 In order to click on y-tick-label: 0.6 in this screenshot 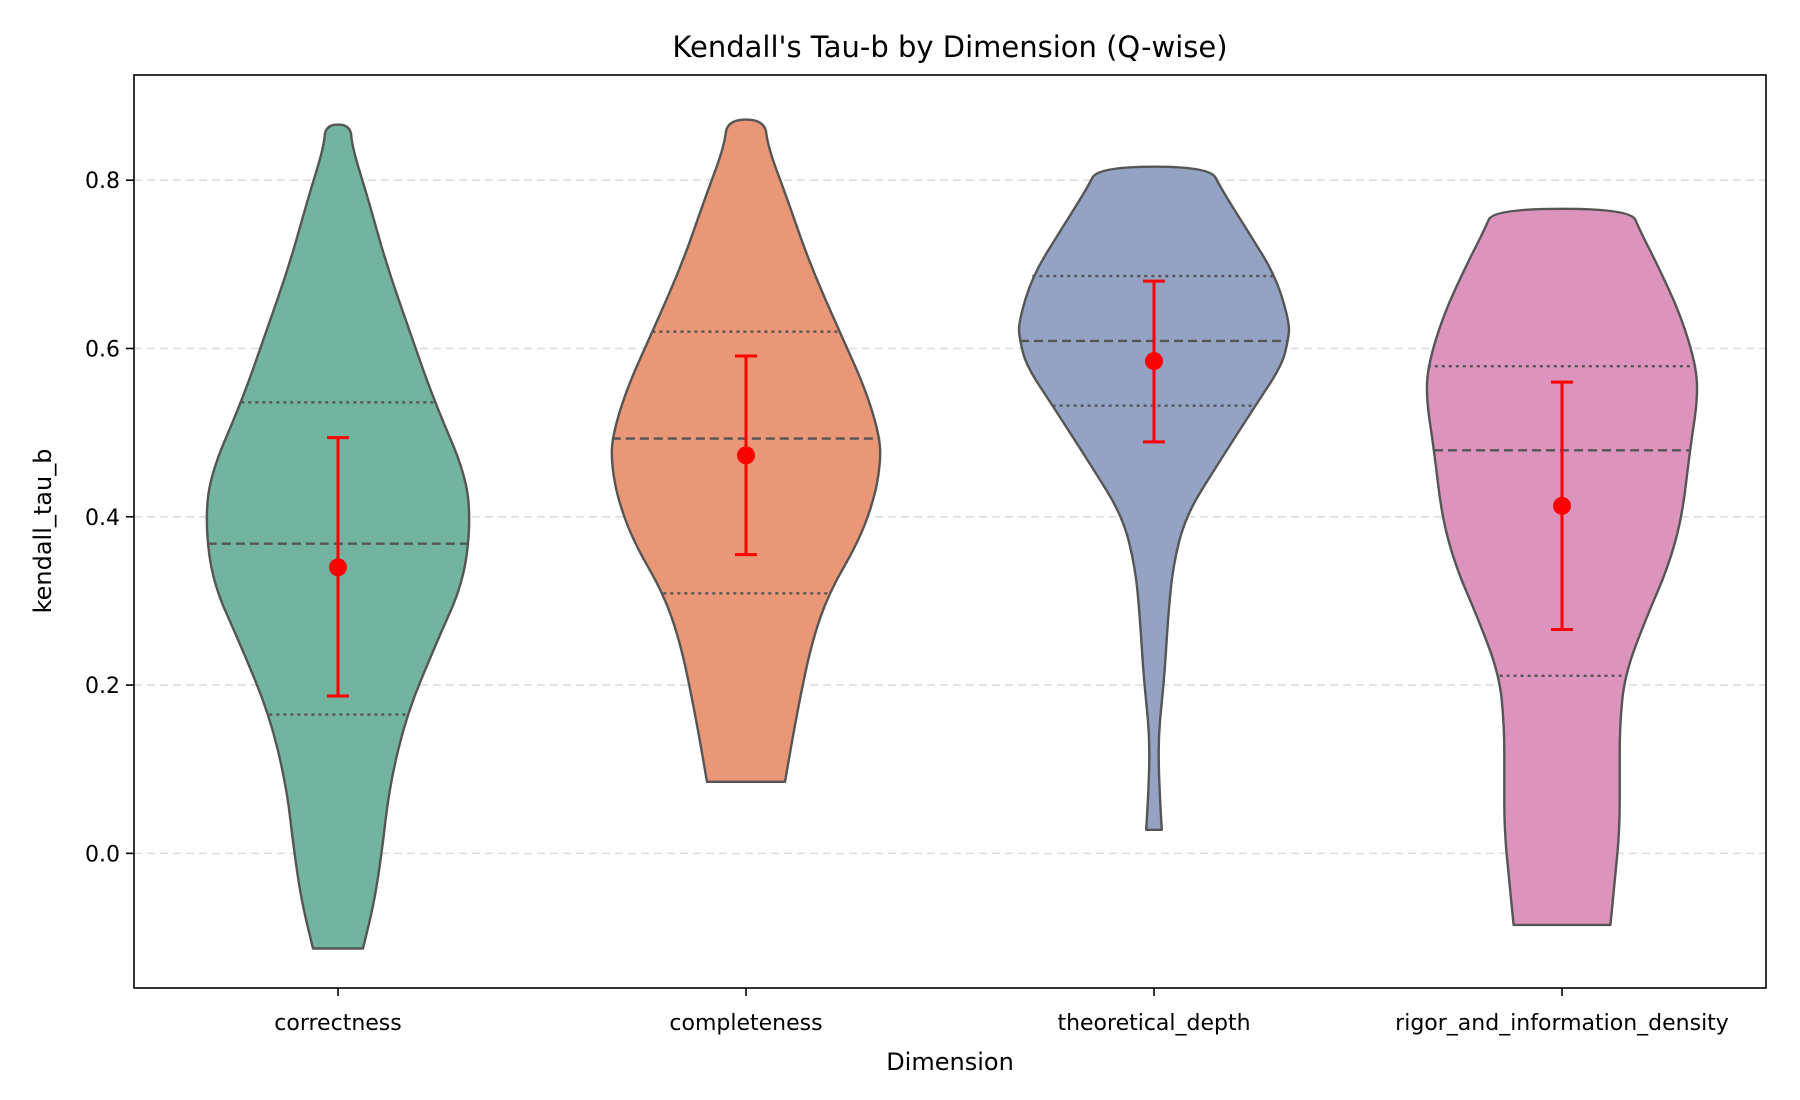, I will do `click(102, 349)`.